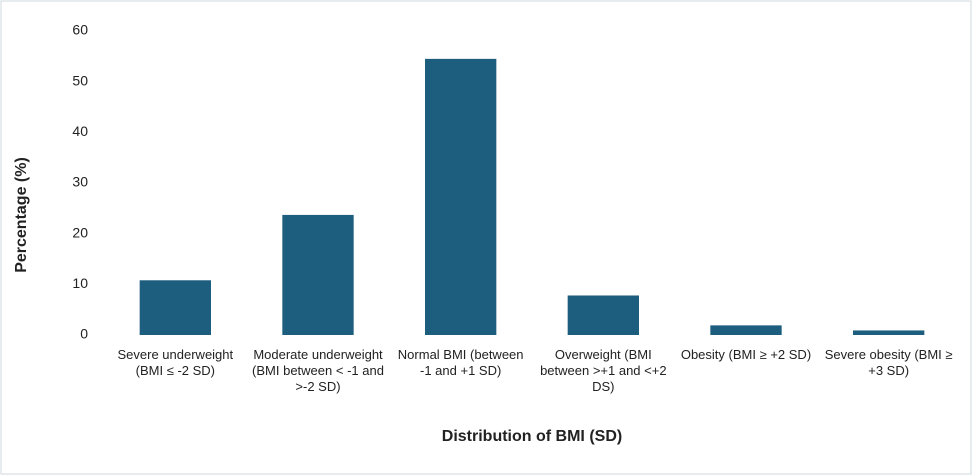  Describe the element at coordinates (80, 232) in the screenshot. I see `y-tick-label: 20` at that location.